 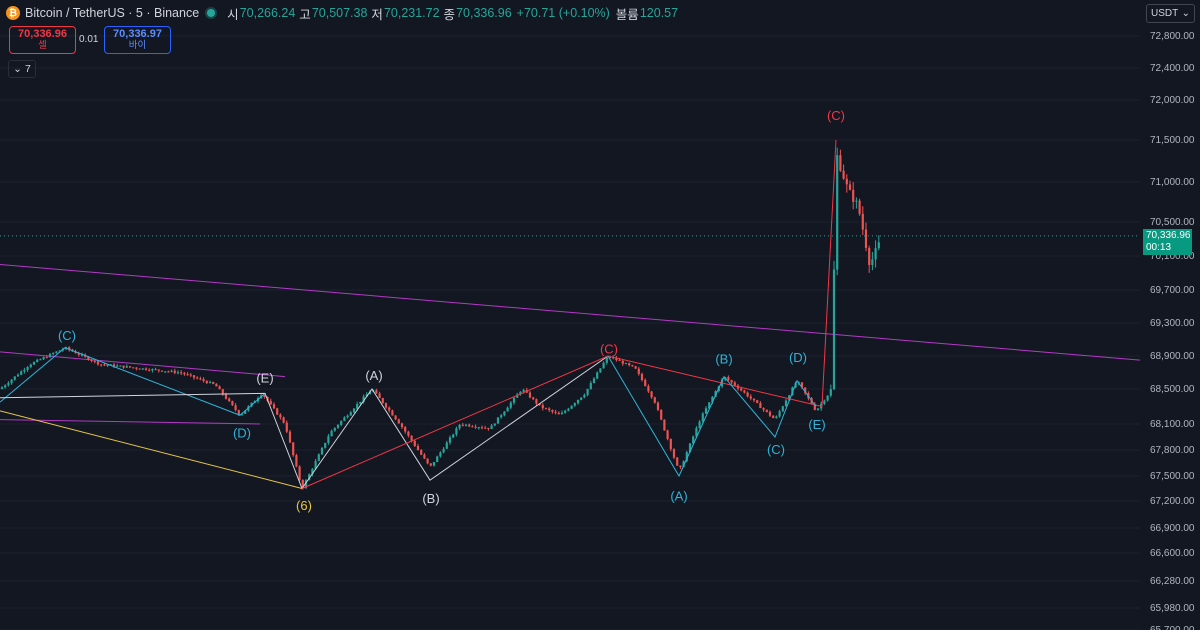 I want to click on wave-label: (E), so click(x=816, y=424).